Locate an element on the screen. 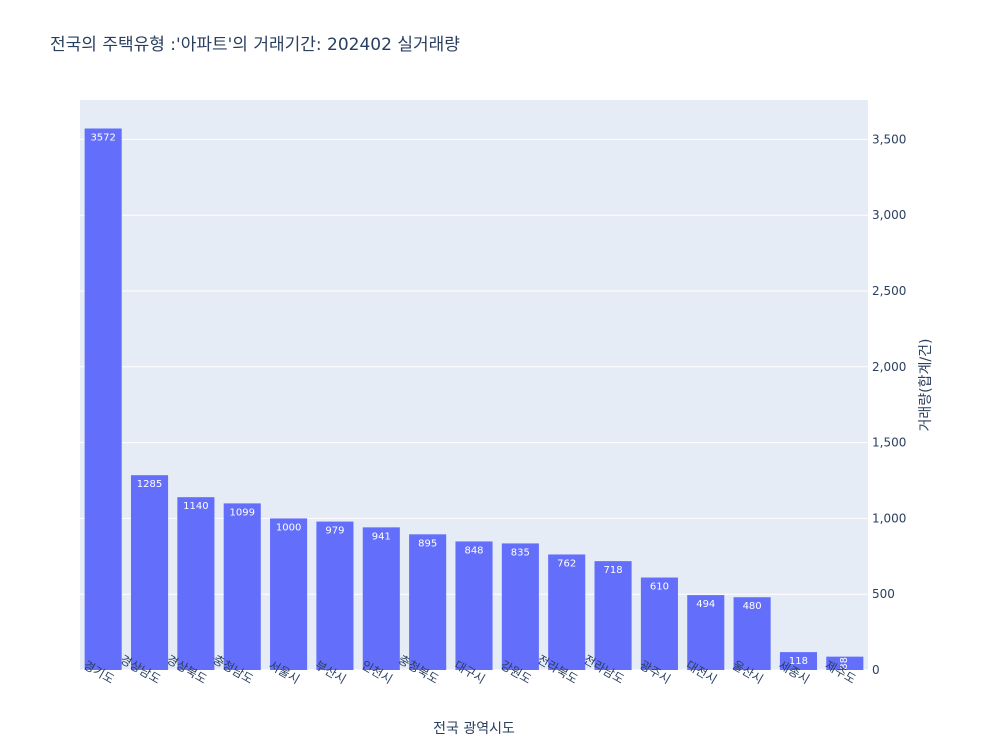  y-tick-label: 1,500 is located at coordinates (889, 443).